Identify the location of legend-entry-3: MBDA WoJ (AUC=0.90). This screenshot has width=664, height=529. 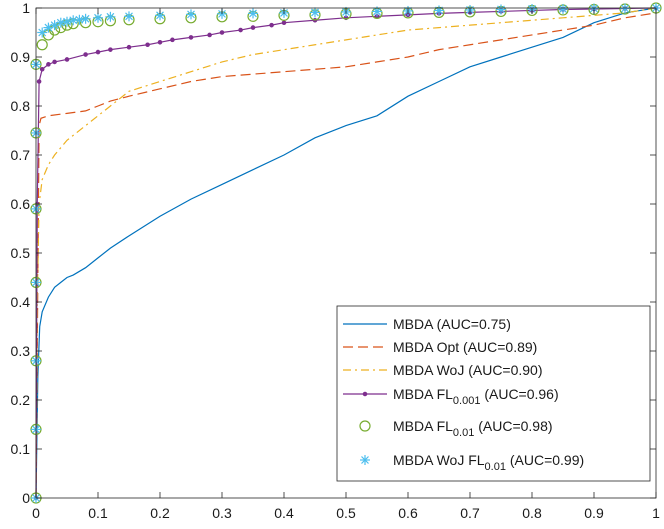
(443, 370).